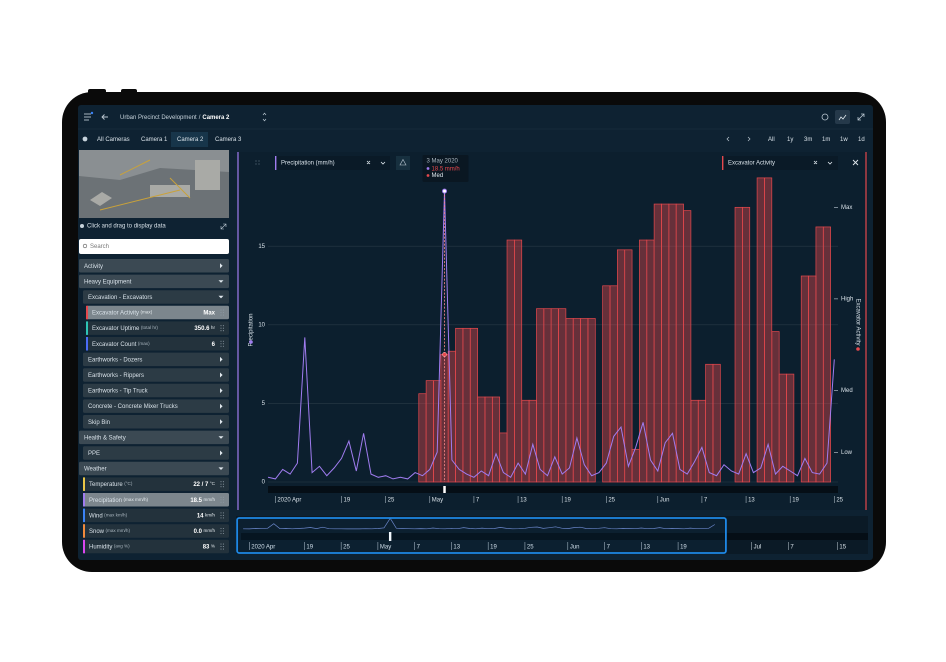  Describe the element at coordinates (100, 547) in the screenshot. I see `item-name: Humidity` at that location.